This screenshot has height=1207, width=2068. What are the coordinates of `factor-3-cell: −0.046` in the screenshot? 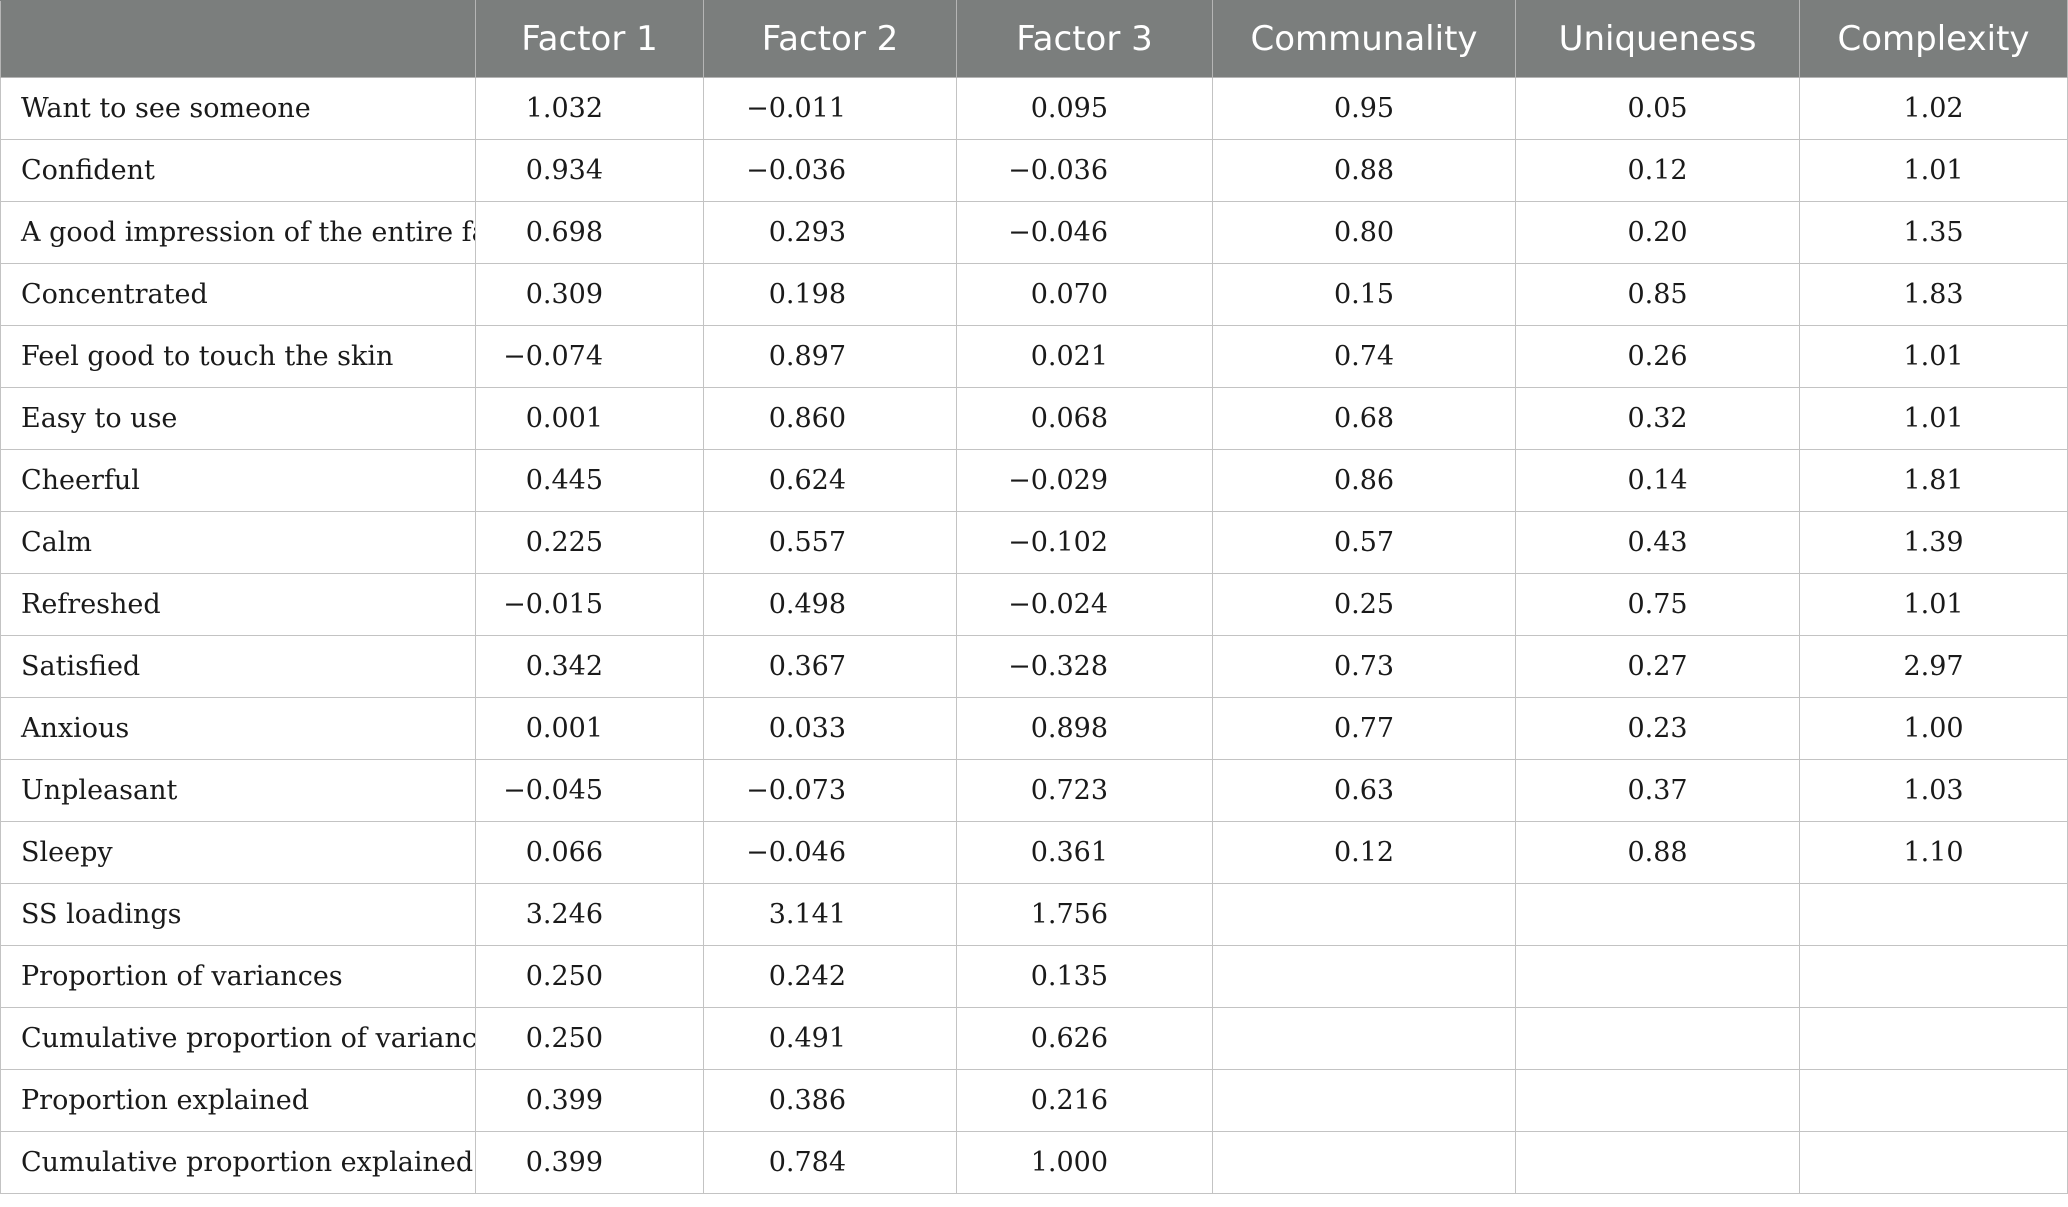 It's located at (1084, 232).